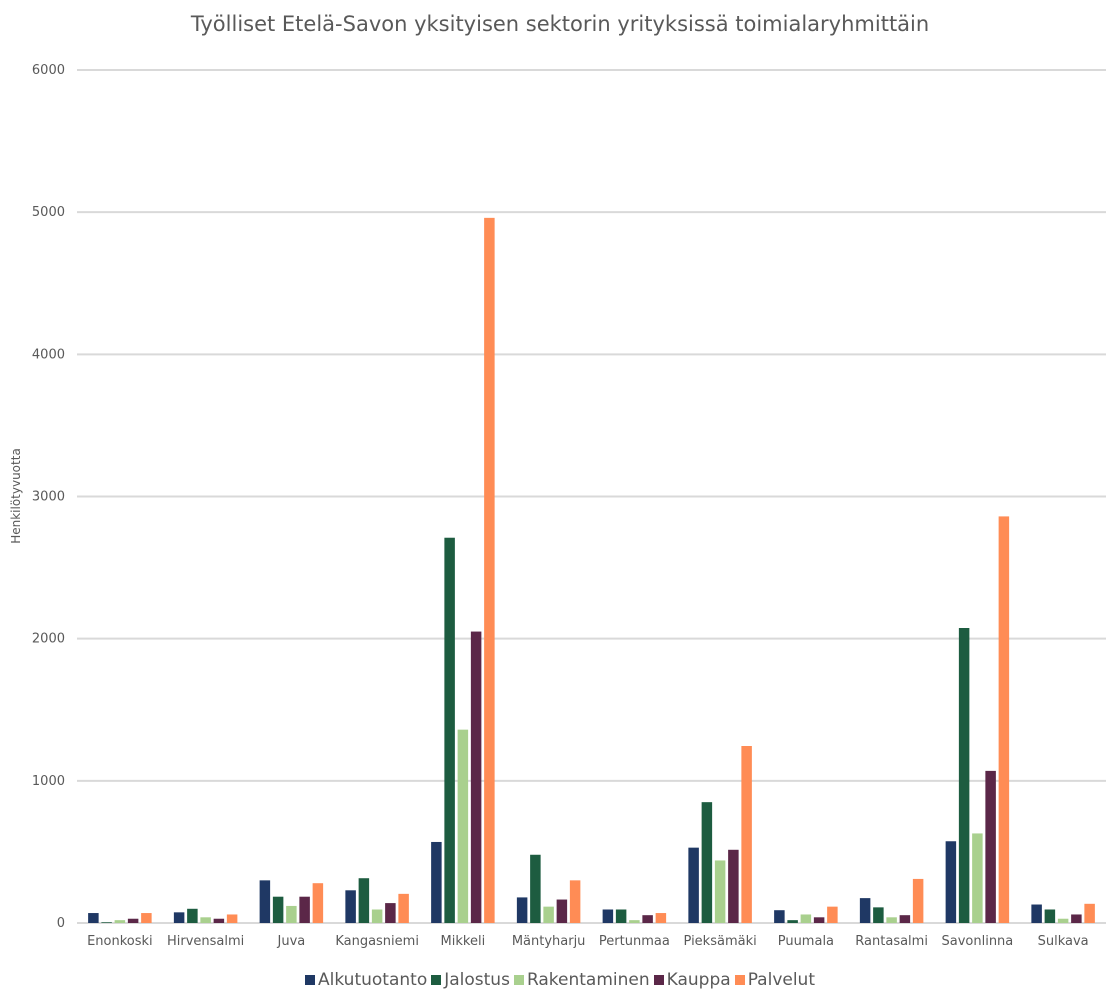 The width and height of the screenshot is (1106, 990). I want to click on legend-item: Jalostus, so click(470, 980).